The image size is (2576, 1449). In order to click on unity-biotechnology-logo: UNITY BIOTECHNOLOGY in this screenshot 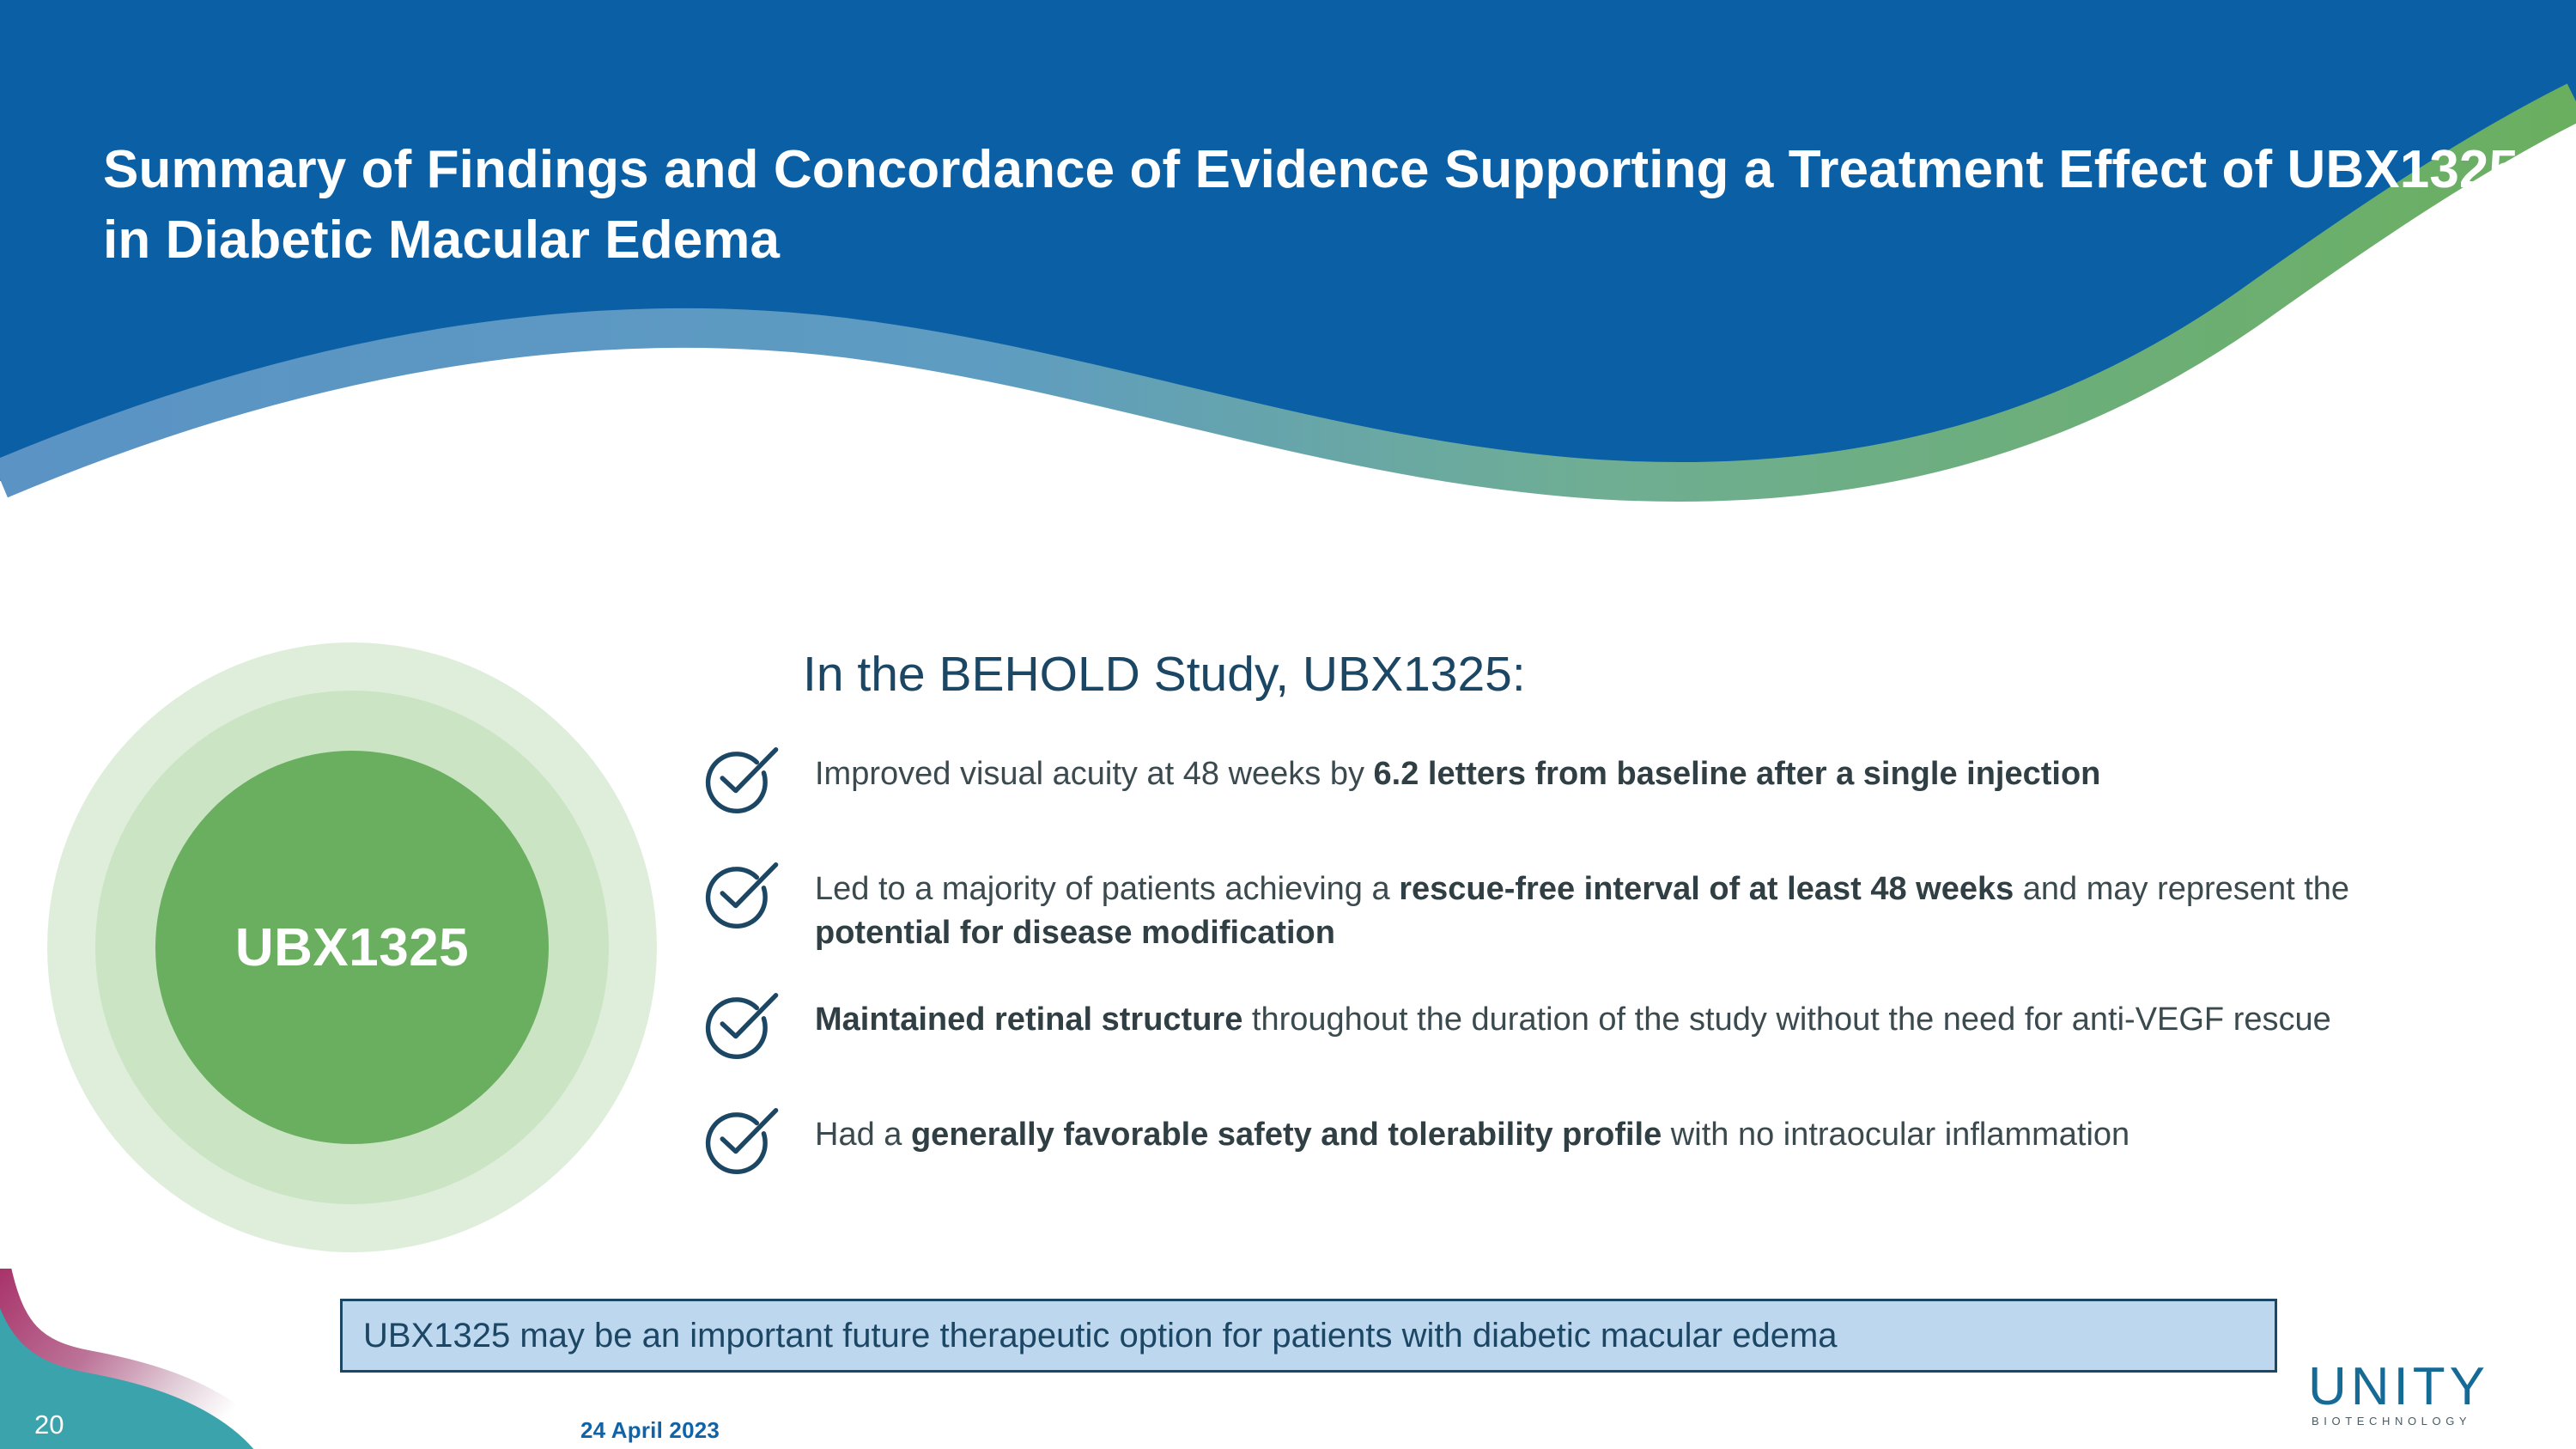, I will do `click(2407, 1396)`.